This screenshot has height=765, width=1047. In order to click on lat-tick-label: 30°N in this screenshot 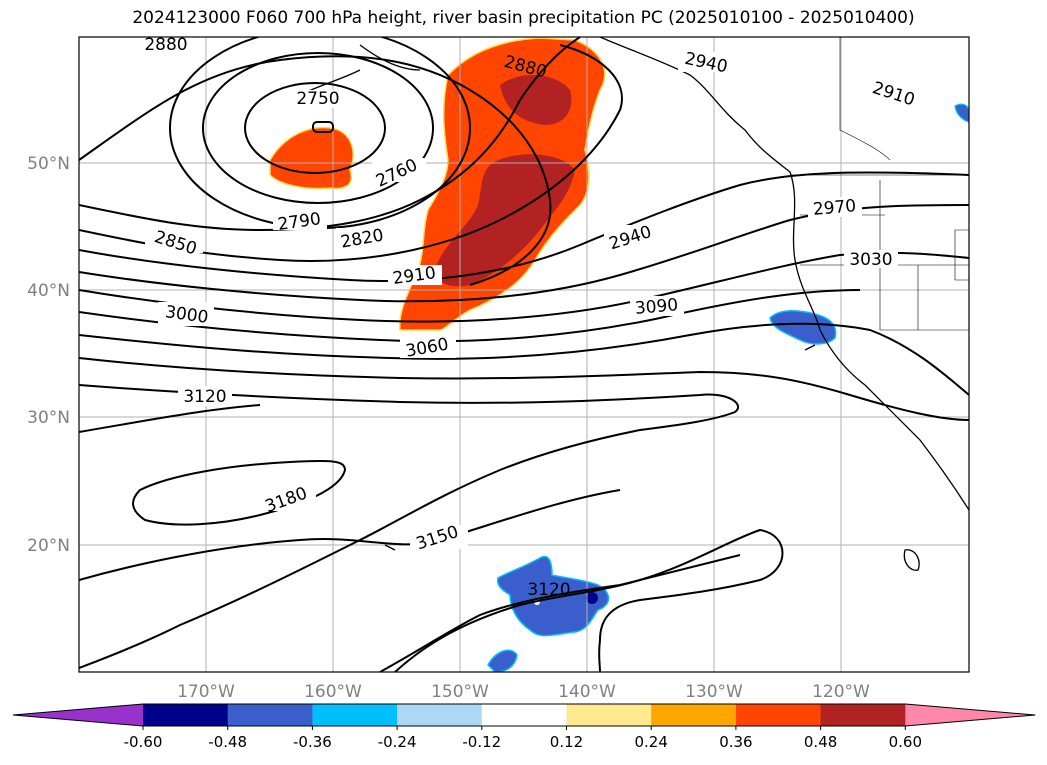, I will do `click(48, 418)`.